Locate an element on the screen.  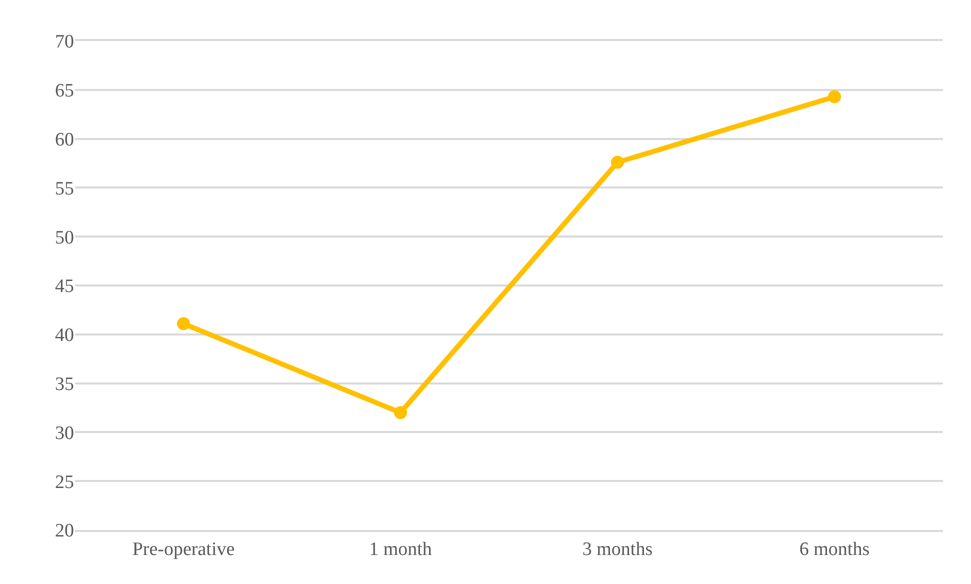
y-tick-label: 70 is located at coordinates (64, 42).